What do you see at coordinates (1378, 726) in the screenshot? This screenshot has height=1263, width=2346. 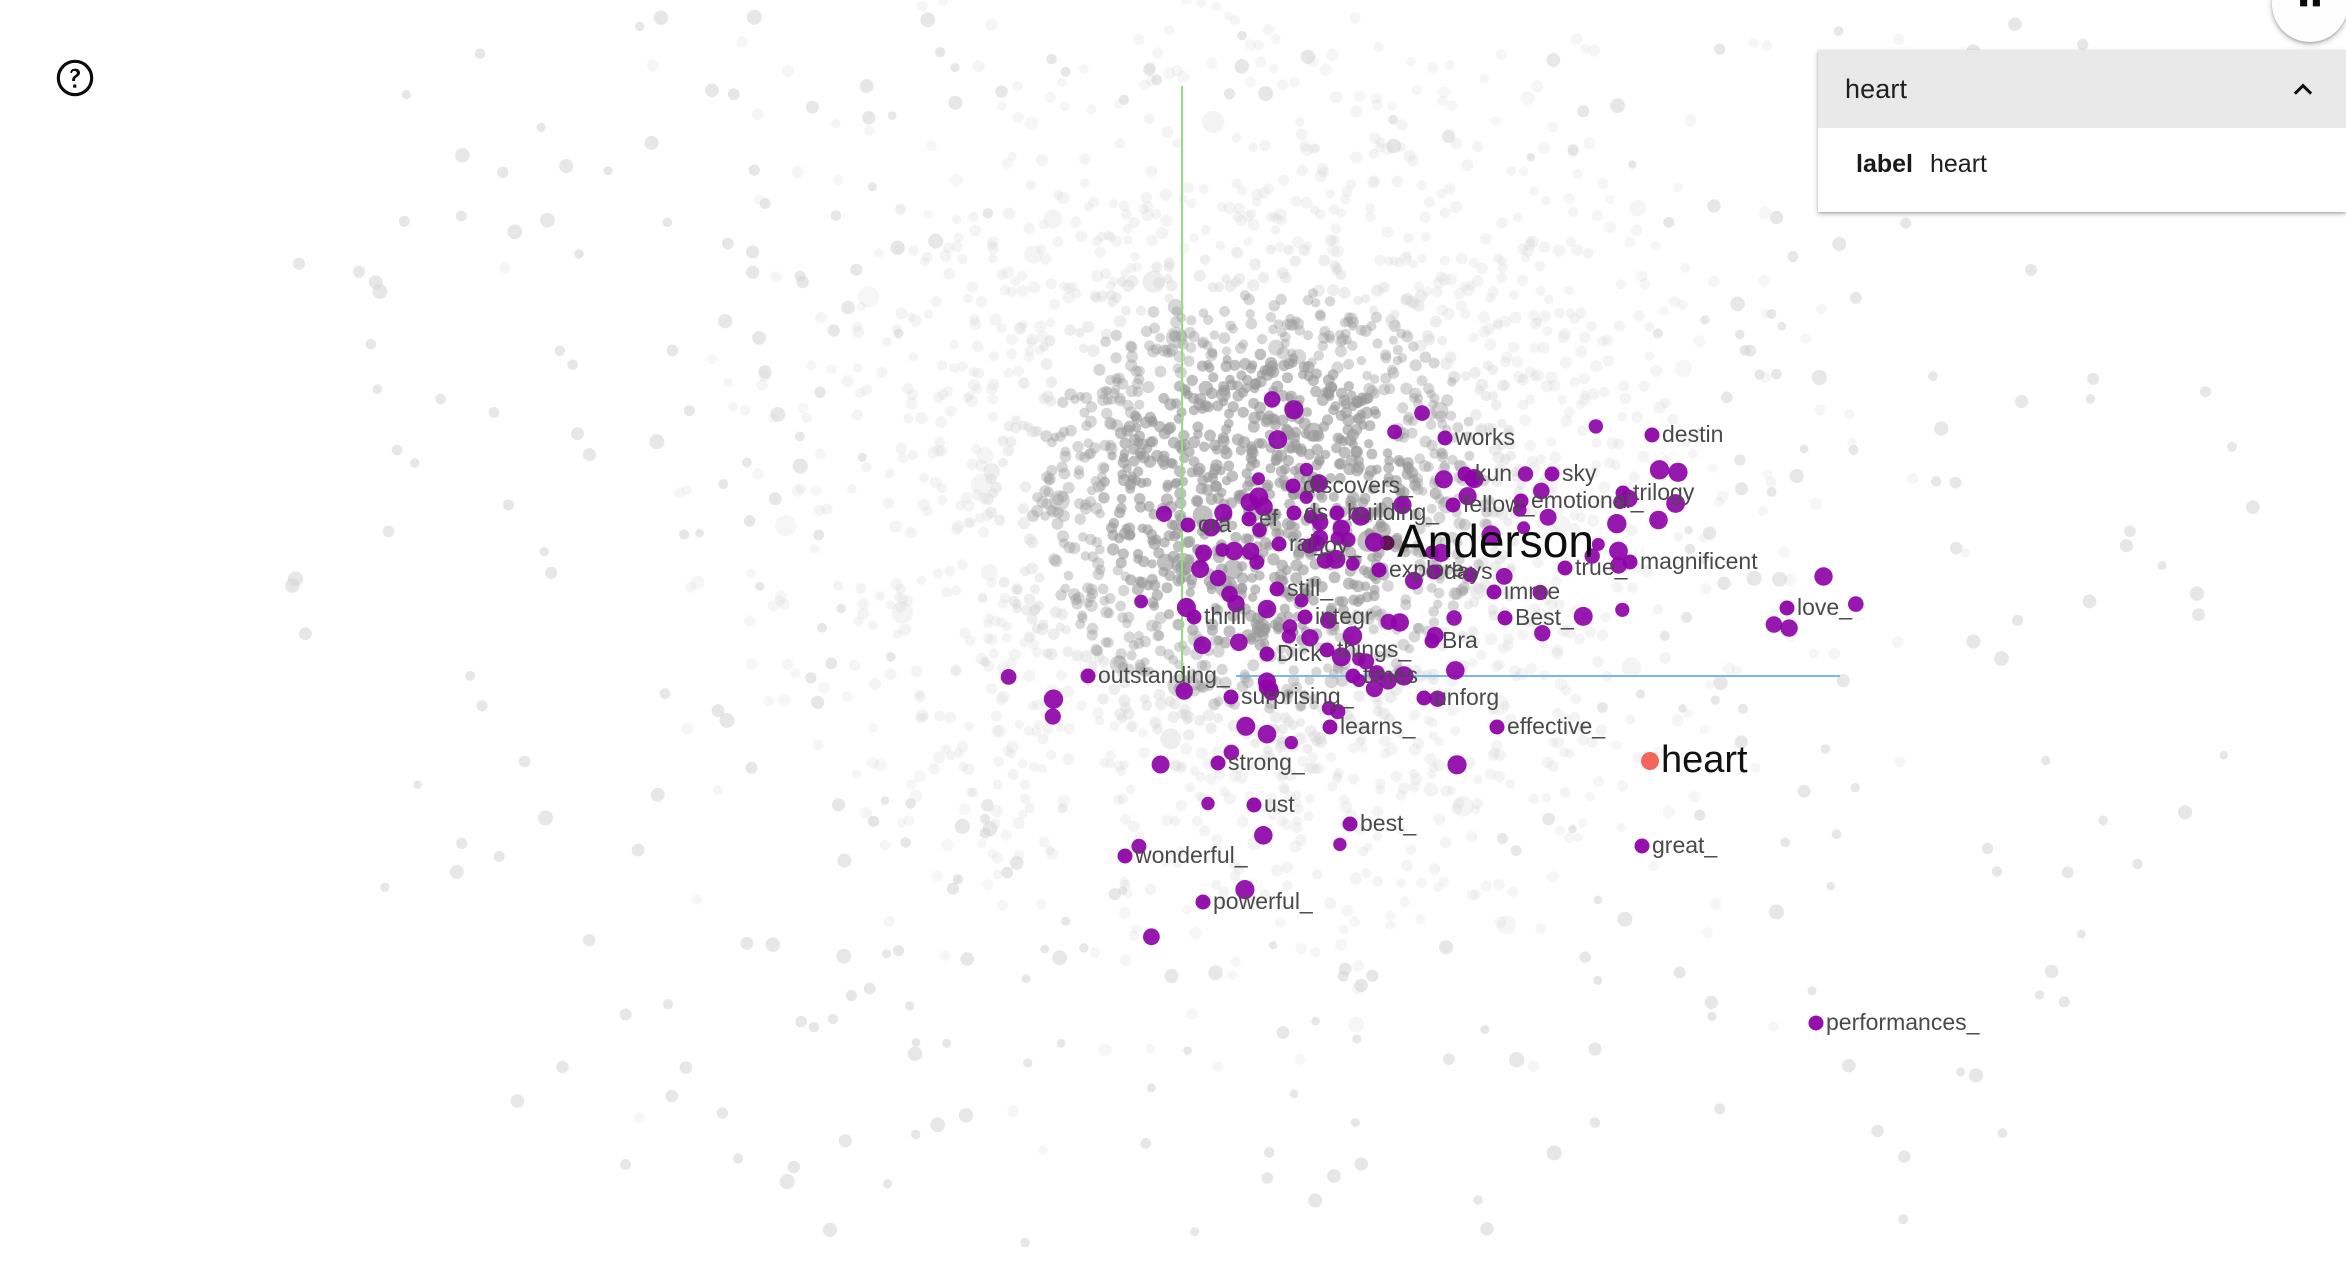 I see `svg-text: learns_` at bounding box center [1378, 726].